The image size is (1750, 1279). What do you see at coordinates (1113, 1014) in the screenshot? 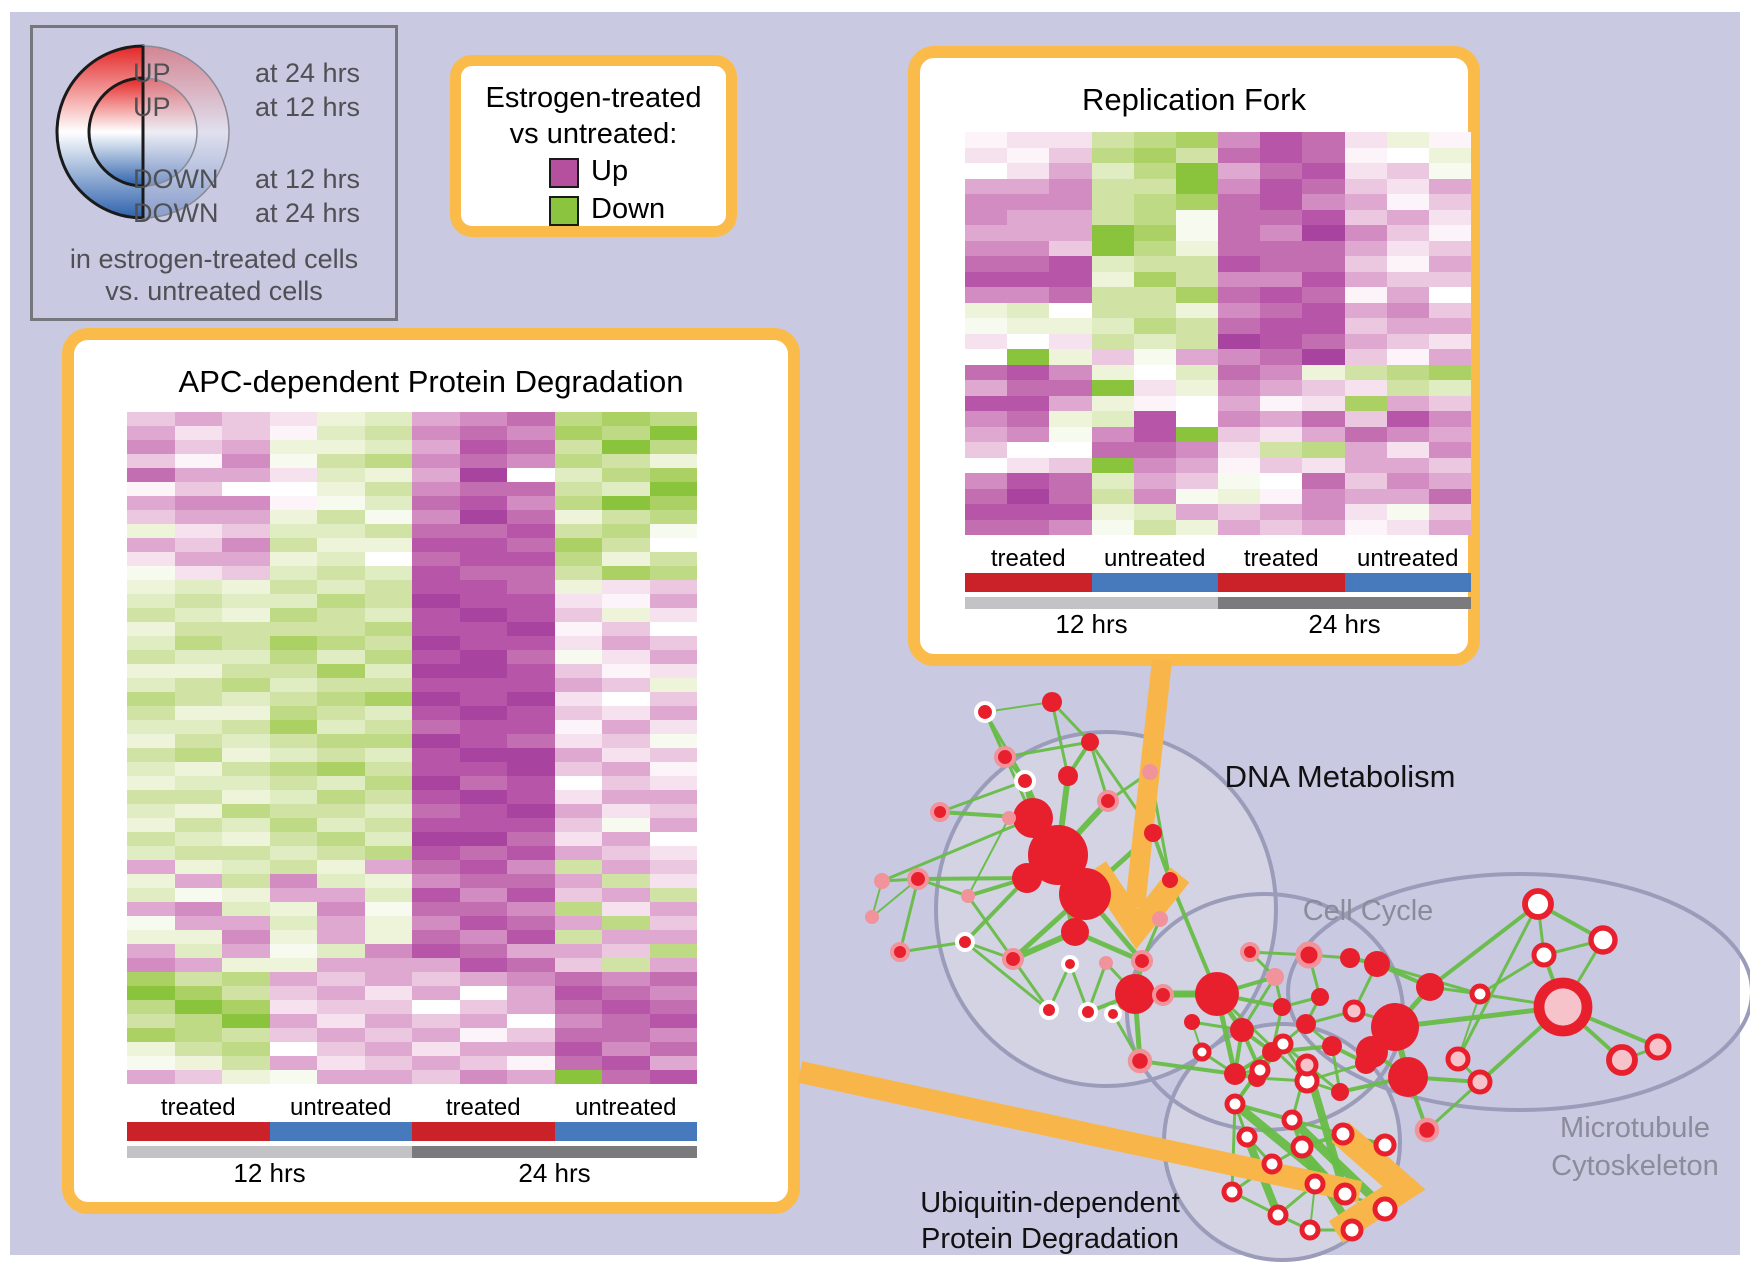
I see `network-node-rw` at bounding box center [1113, 1014].